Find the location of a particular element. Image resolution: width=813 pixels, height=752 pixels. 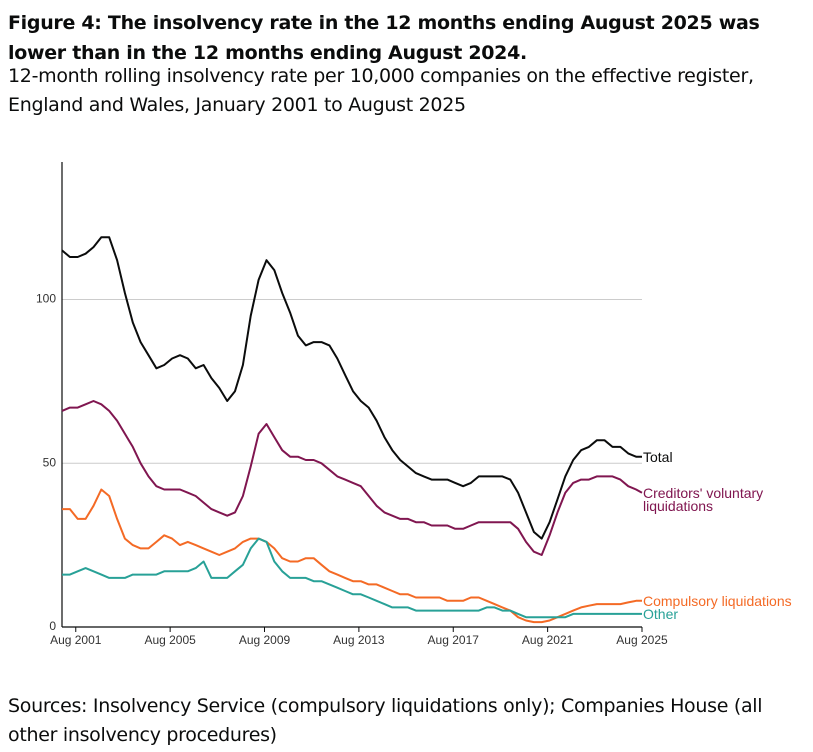

x-tick-label: Aug 2009 is located at coordinates (265, 640).